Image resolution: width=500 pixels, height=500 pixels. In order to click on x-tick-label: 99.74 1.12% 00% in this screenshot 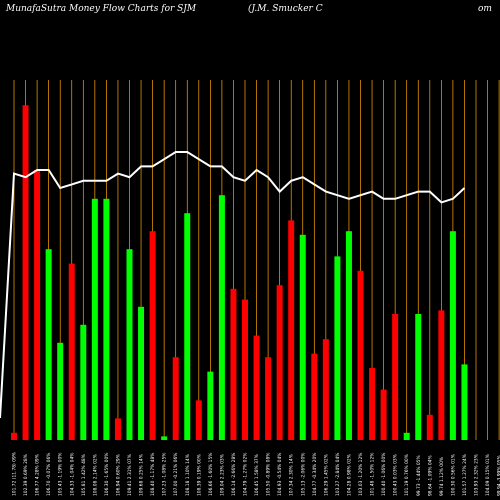, I will do `click(442, 476)`.